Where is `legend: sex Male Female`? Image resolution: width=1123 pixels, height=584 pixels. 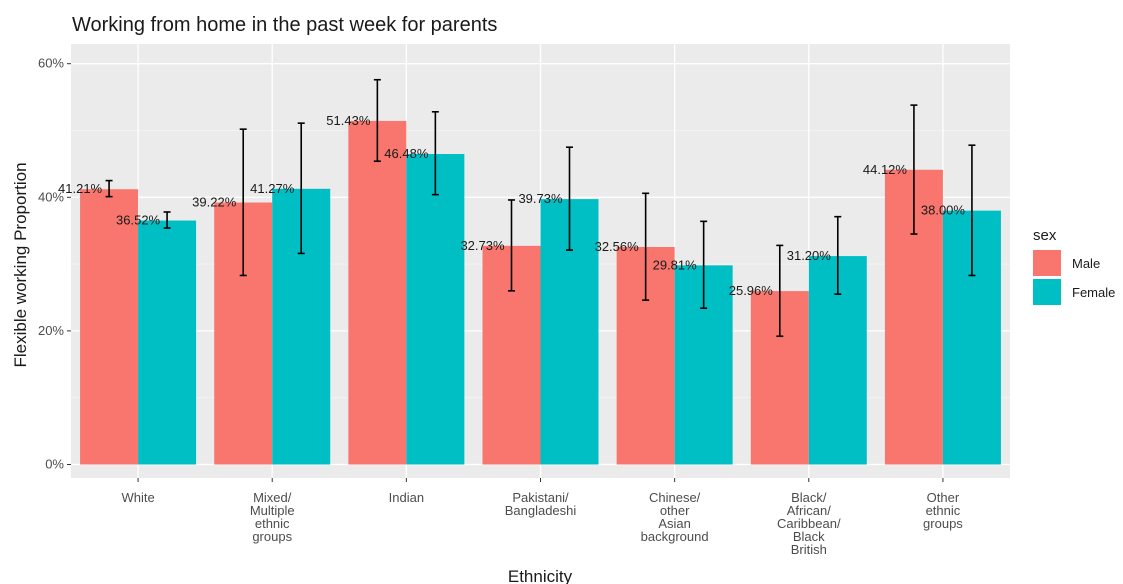
legend: sex Male Female is located at coordinates (1074, 266).